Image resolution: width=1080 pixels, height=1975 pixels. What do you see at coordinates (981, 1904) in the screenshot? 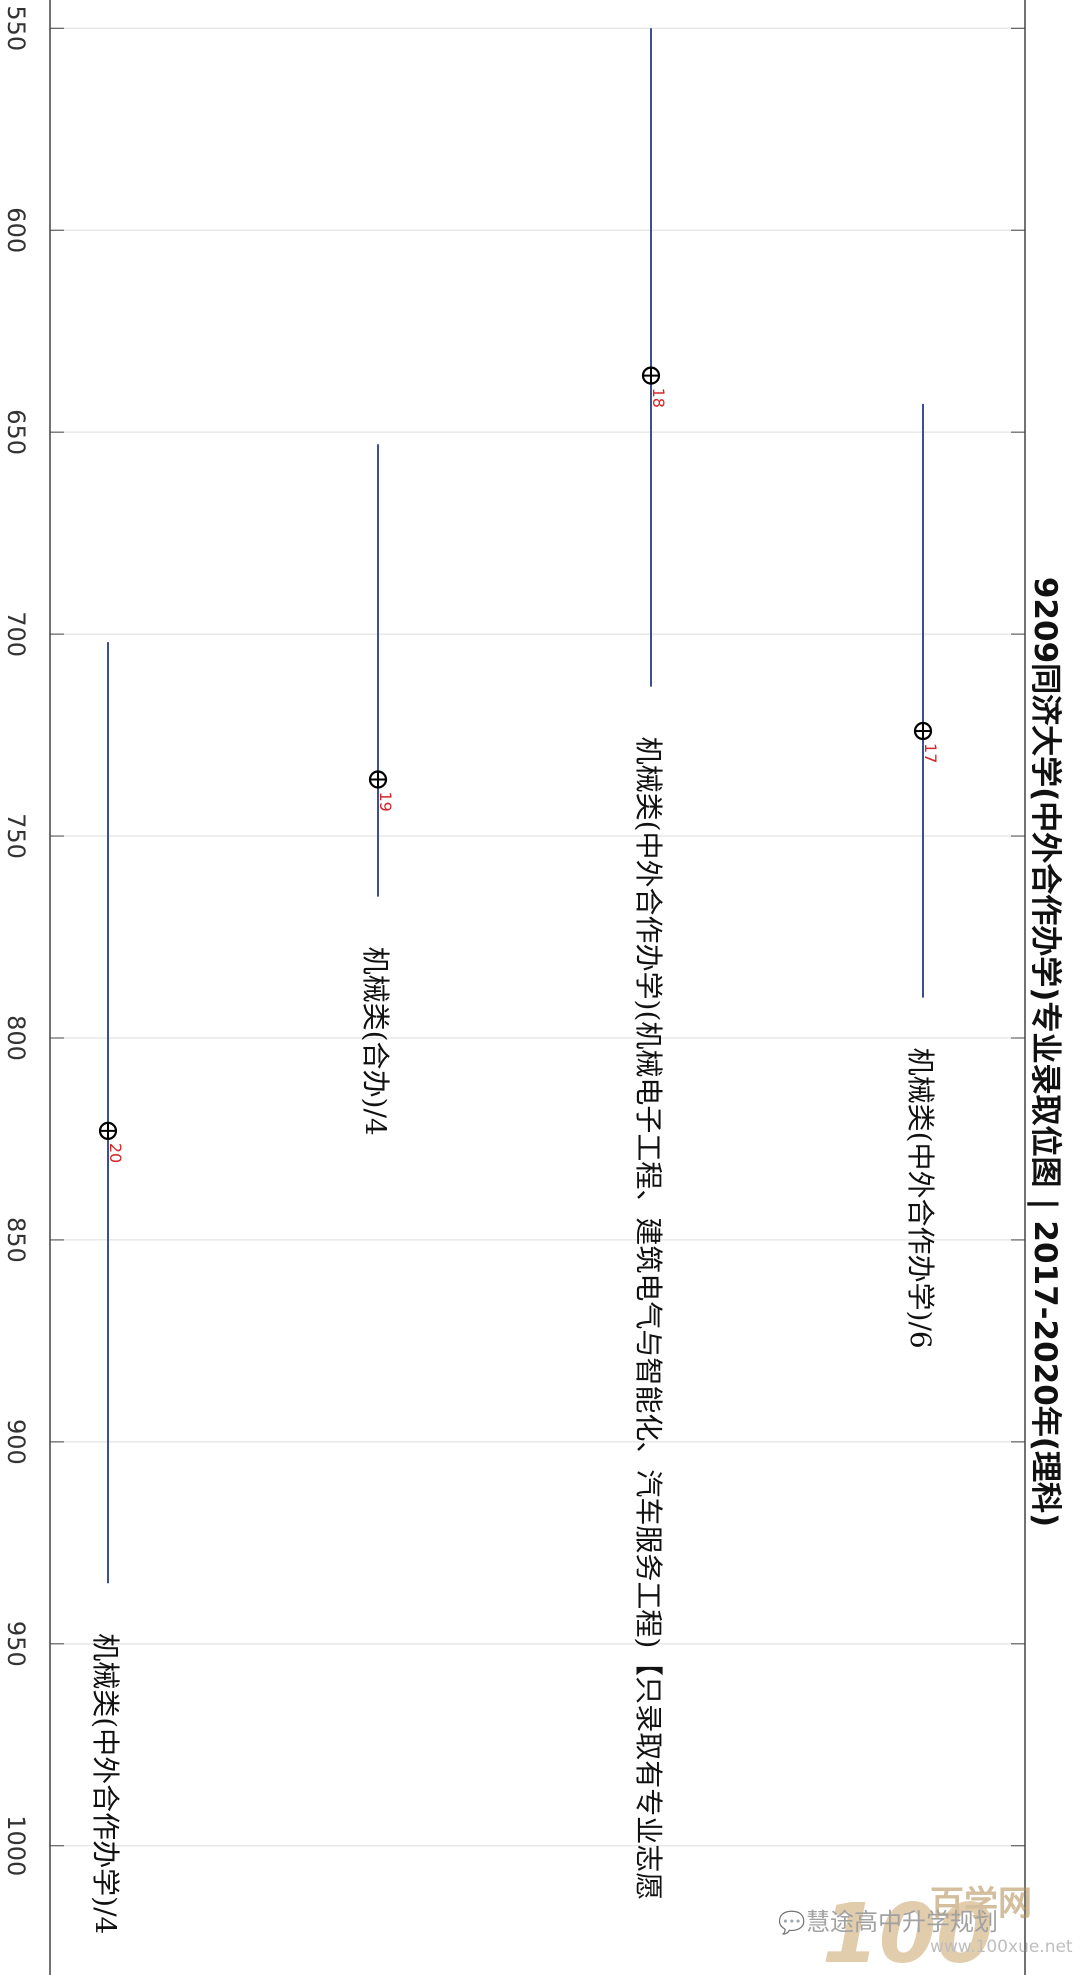
I see `watermark-logo-text: 百学网` at bounding box center [981, 1904].